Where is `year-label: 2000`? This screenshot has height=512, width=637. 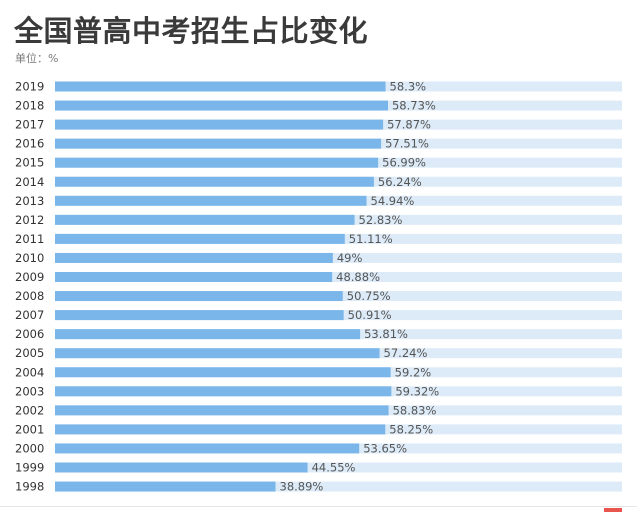 year-label: 2000 is located at coordinates (29, 448).